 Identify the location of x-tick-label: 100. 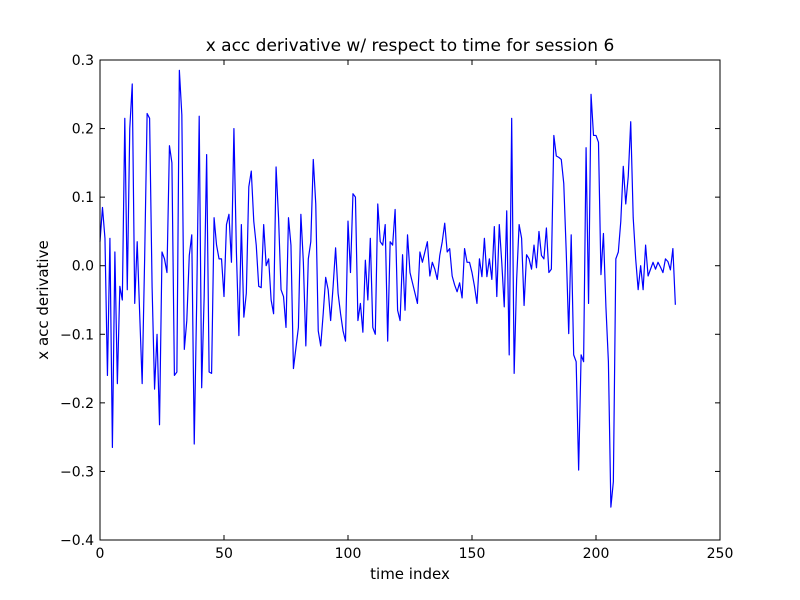
(348, 554).